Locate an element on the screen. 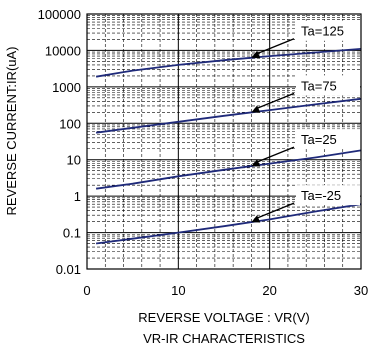 The height and width of the screenshot is (363, 374). x-tick-label: 30 is located at coordinates (361, 290).